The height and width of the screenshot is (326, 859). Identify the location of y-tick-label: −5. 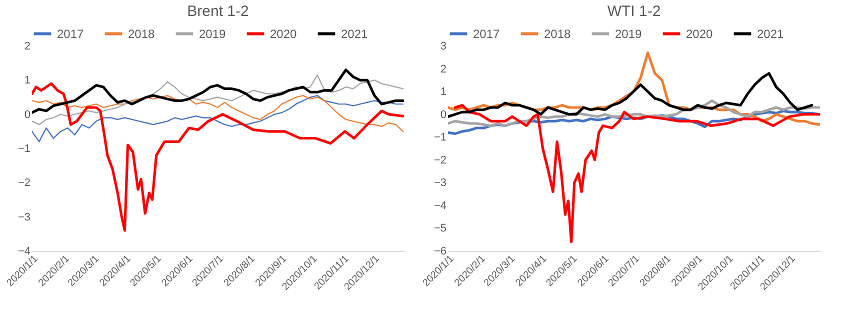
(440, 228).